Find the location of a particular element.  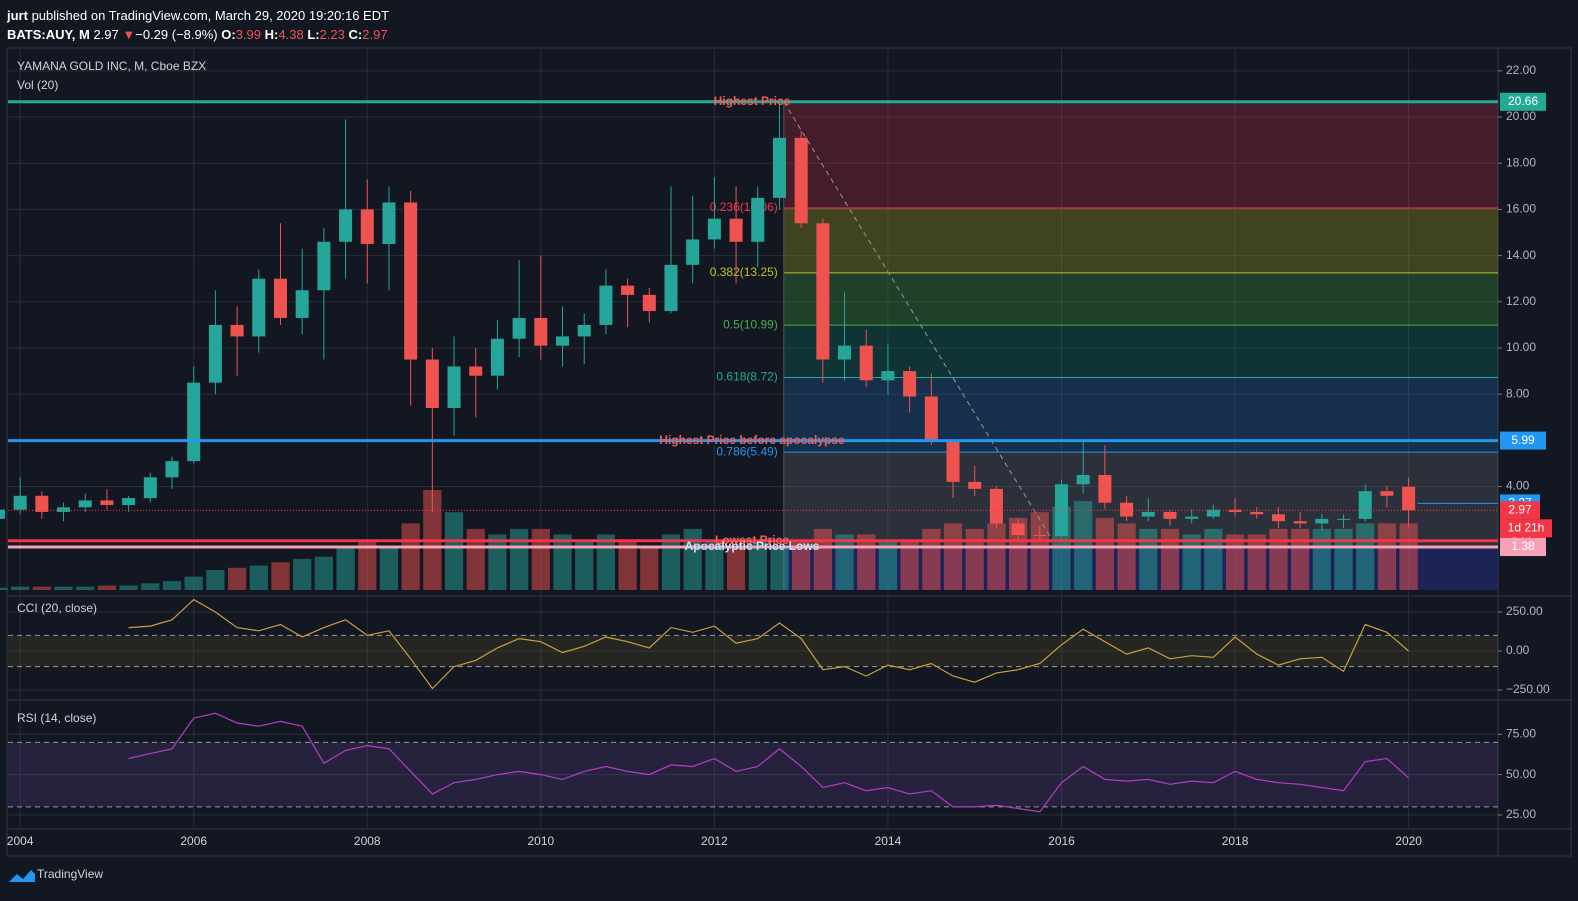

direction: ▼ is located at coordinates (129, 34).